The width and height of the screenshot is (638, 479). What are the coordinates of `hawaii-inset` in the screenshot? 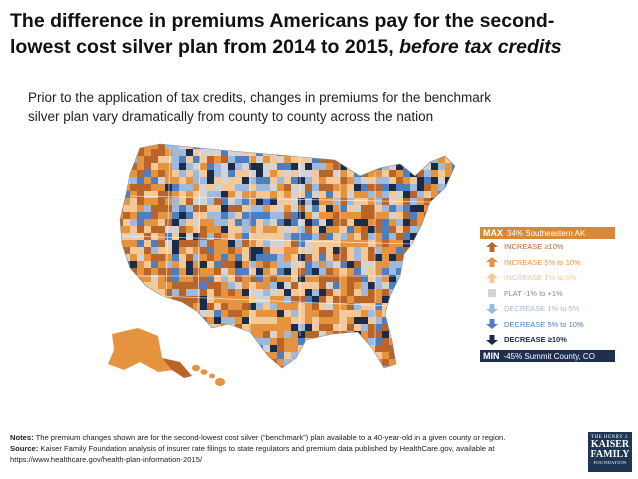 It's located at (208, 375).